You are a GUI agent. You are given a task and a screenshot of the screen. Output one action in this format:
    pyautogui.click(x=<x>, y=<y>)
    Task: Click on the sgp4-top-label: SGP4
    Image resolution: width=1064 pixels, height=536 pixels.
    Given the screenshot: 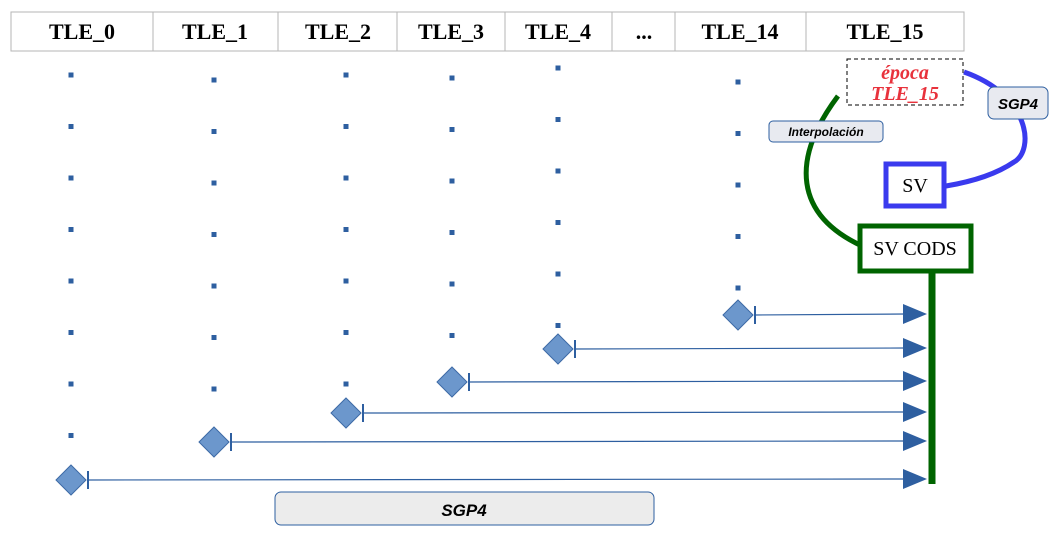 What is the action you would take?
    pyautogui.click(x=1018, y=104)
    